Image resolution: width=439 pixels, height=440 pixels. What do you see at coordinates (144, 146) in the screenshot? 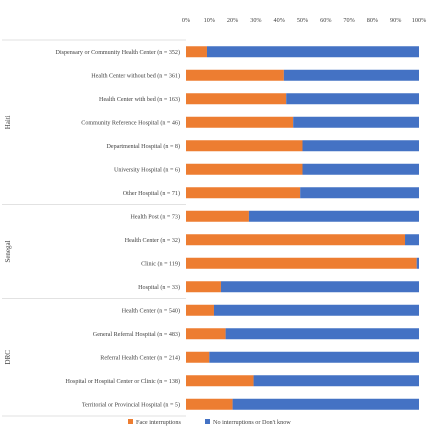
I see `category-label: Departmental Hospital (n = 8)` at bounding box center [144, 146].